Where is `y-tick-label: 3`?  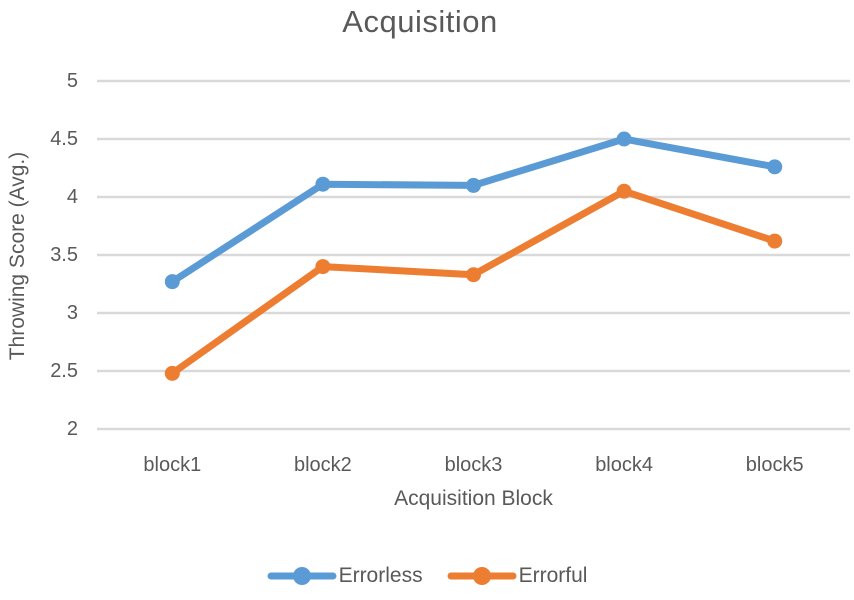
y-tick-label: 3 is located at coordinates (72, 313).